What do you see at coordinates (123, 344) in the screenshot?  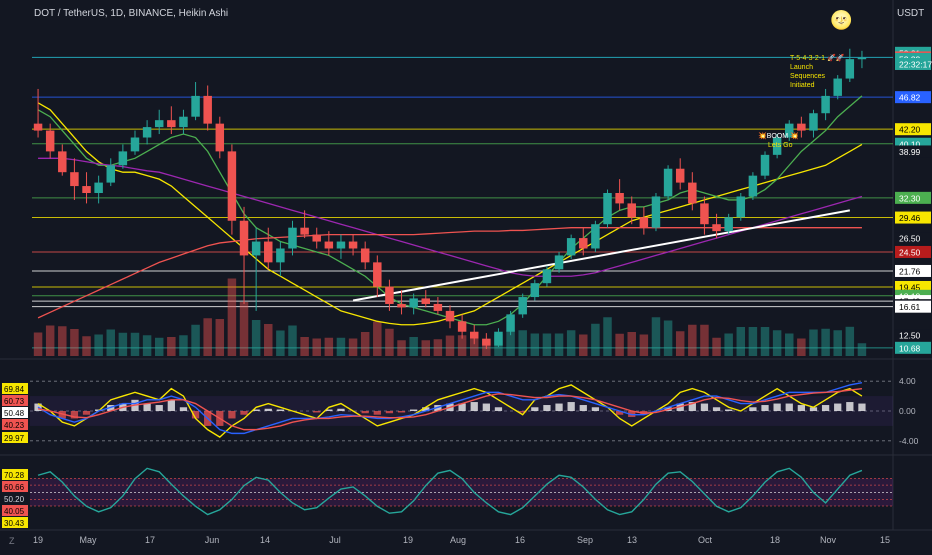 I see `volume-bar` at bounding box center [123, 344].